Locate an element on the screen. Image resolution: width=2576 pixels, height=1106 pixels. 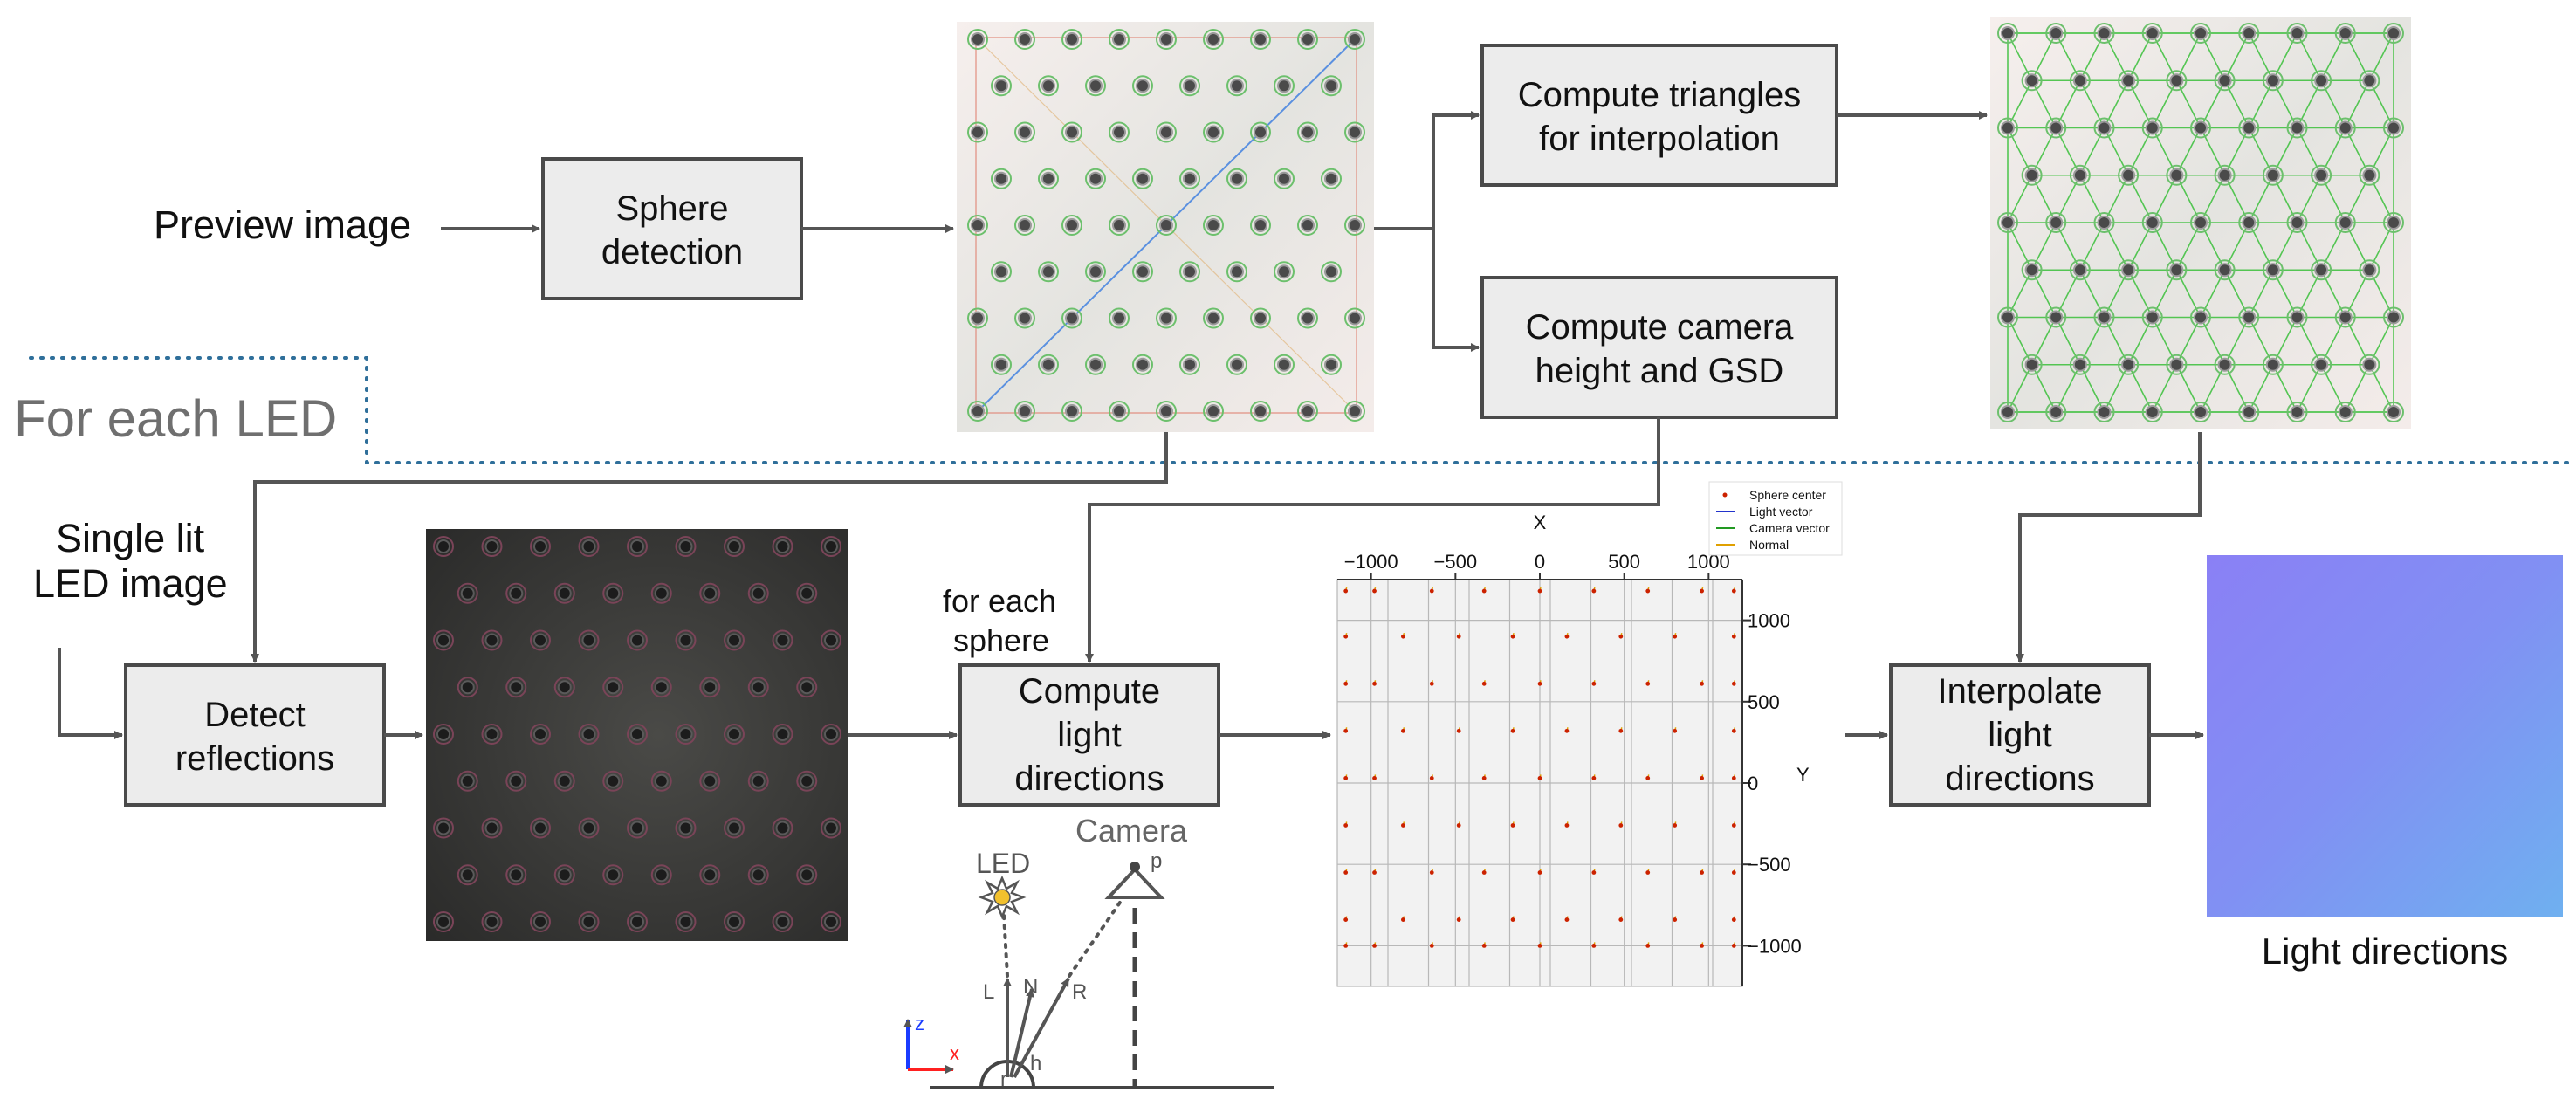
led-label: LED is located at coordinates (1003, 864).